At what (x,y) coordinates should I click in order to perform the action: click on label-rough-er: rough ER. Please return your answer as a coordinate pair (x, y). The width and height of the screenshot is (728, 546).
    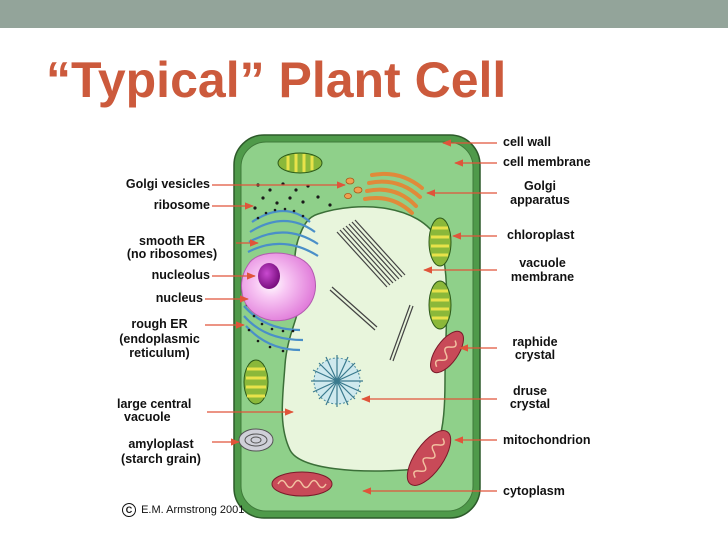
    Looking at the image, I should click on (159, 324).